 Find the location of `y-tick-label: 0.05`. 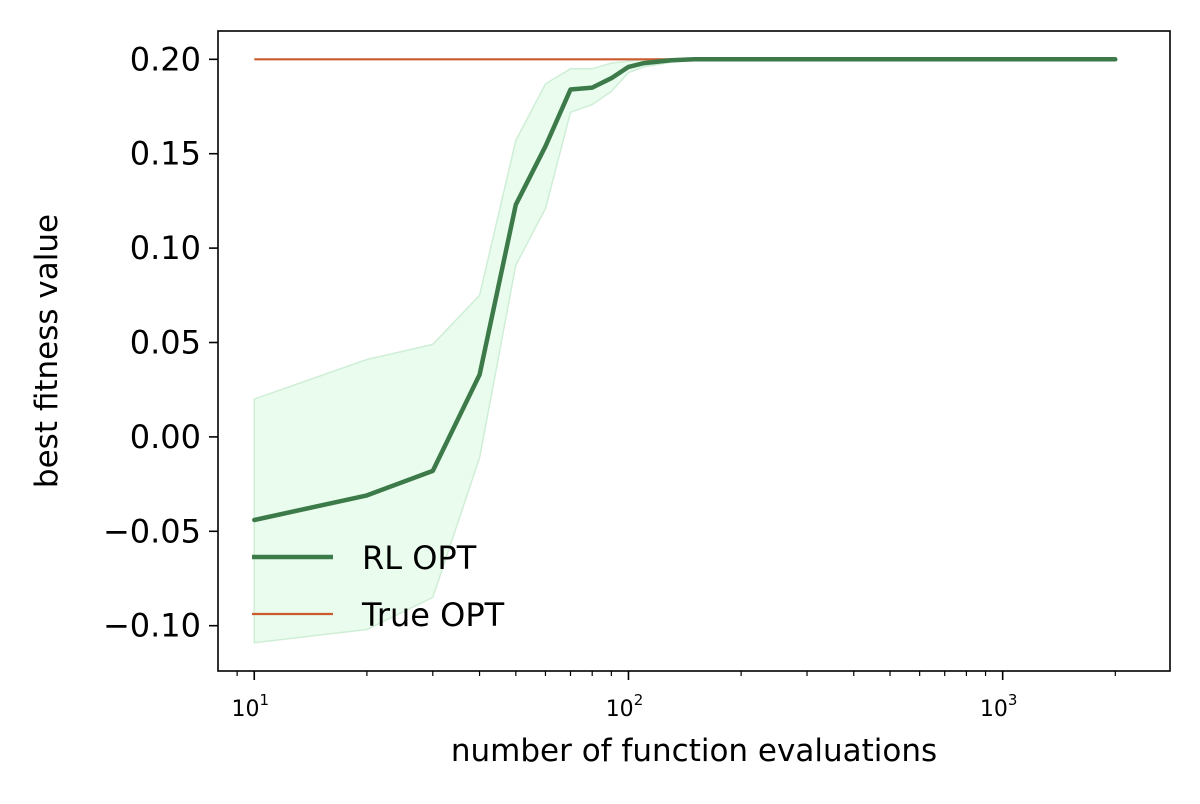

y-tick-label: 0.05 is located at coordinates (165, 343).